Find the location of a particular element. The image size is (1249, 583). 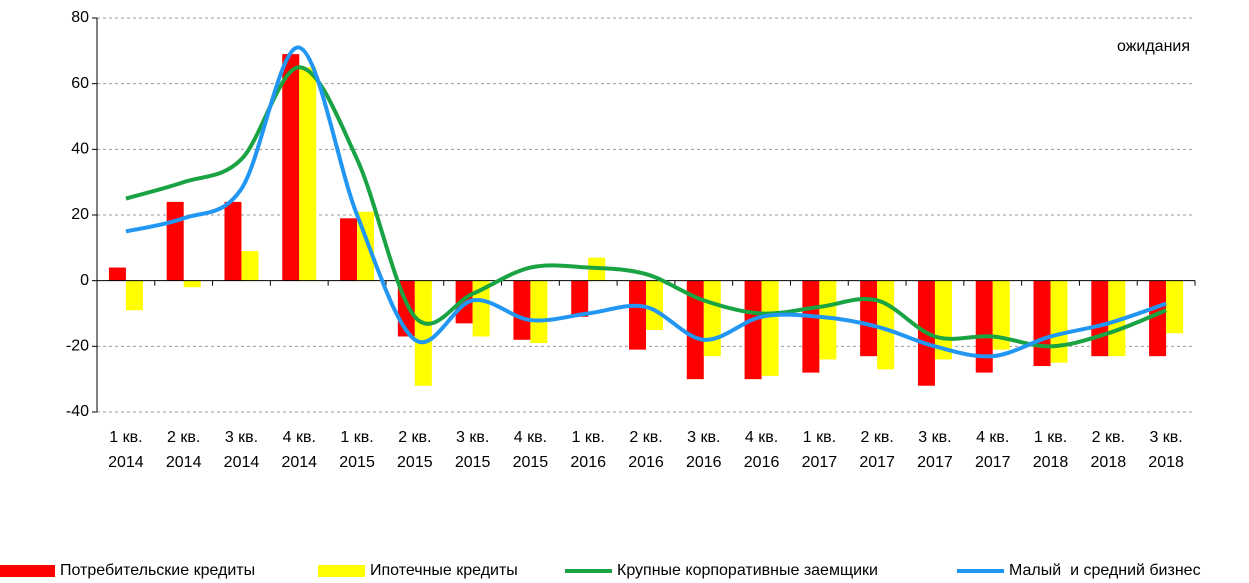

legend-label: Потребительские кредиты is located at coordinates (157, 570).